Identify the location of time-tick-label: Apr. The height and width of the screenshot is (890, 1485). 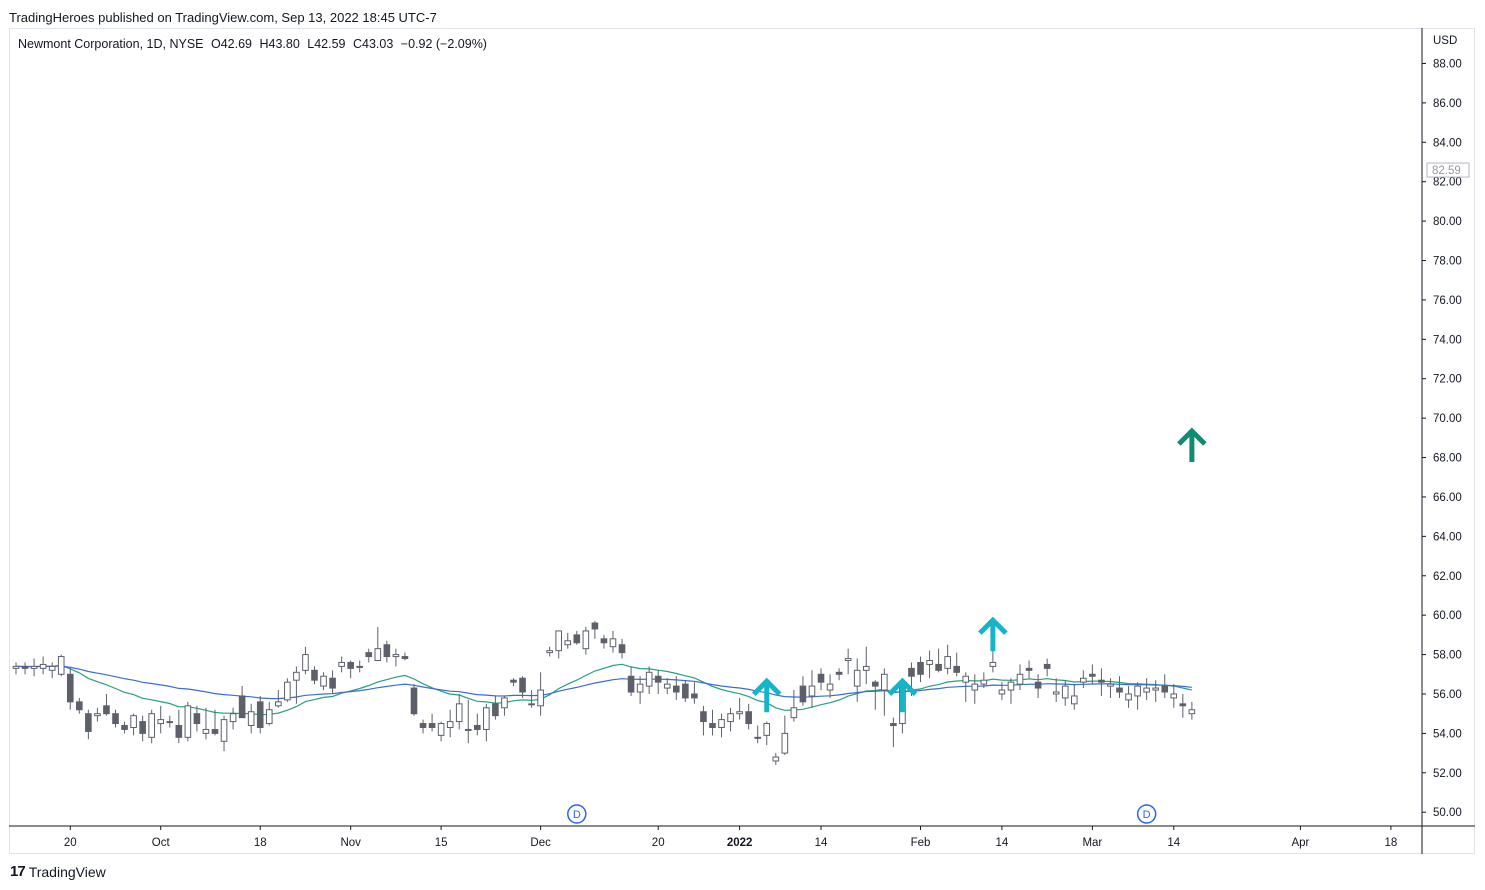
(1300, 843).